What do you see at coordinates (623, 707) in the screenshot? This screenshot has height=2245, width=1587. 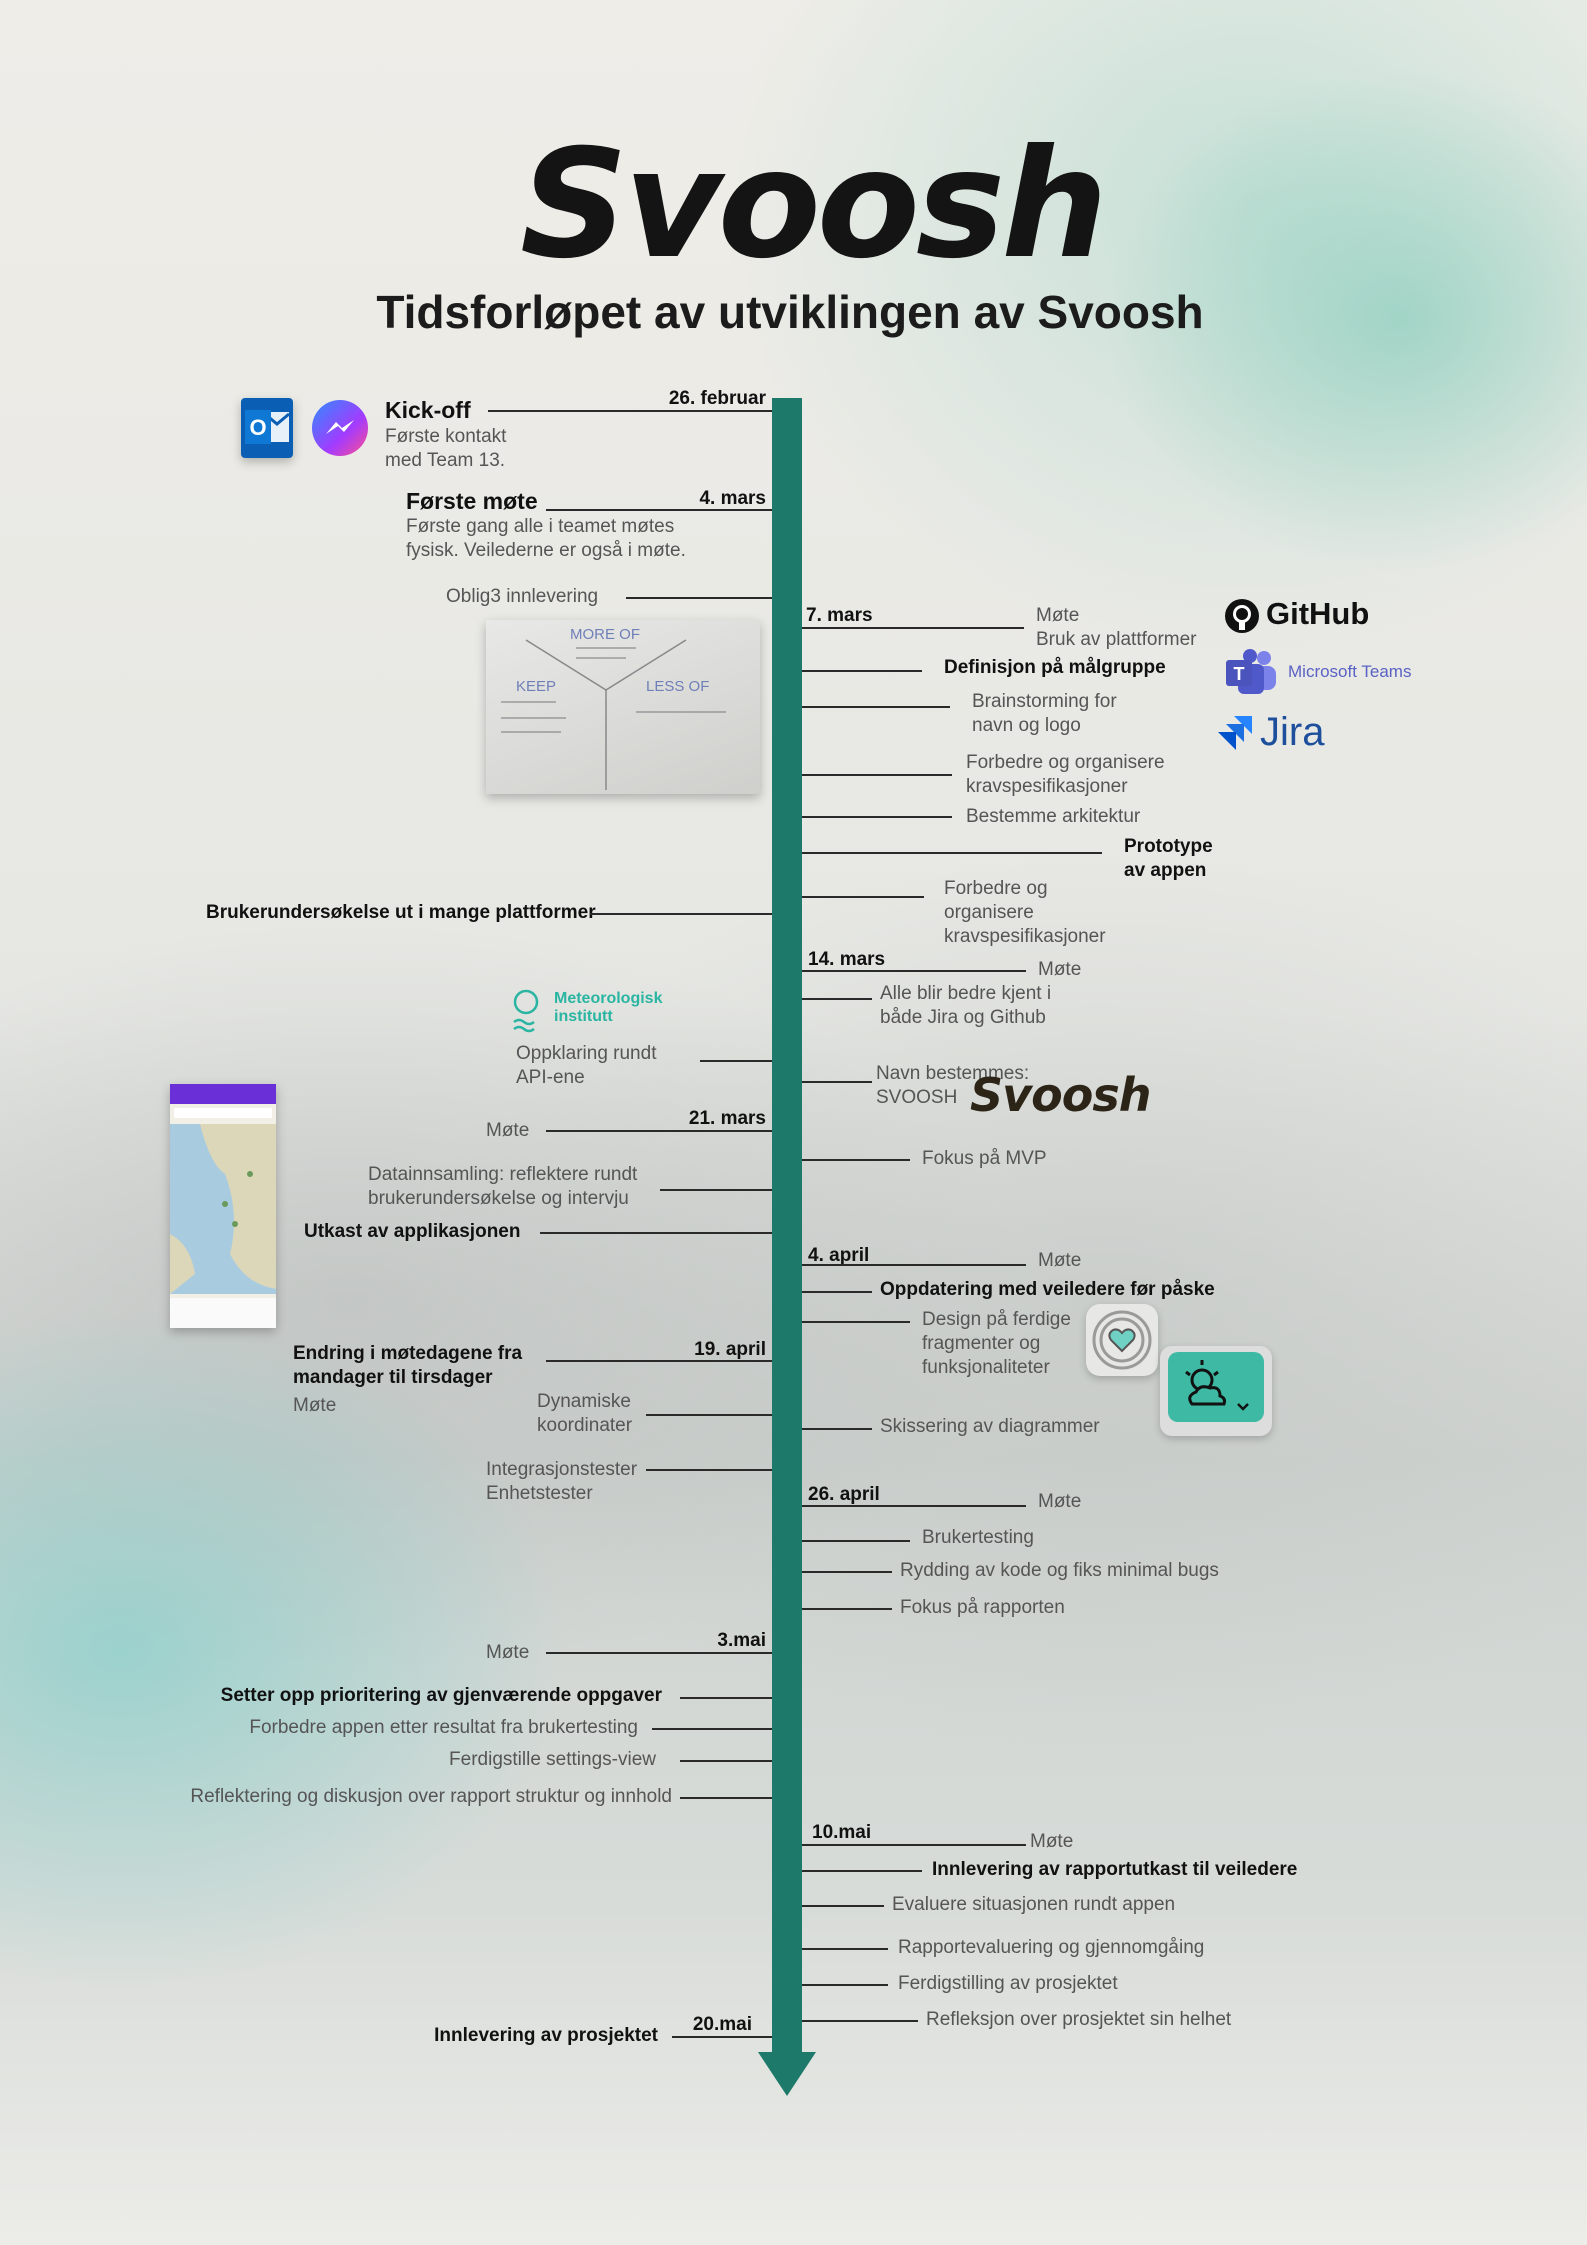 I see `whiteboard-photo: MORE OF KEEP LESS OF` at bounding box center [623, 707].